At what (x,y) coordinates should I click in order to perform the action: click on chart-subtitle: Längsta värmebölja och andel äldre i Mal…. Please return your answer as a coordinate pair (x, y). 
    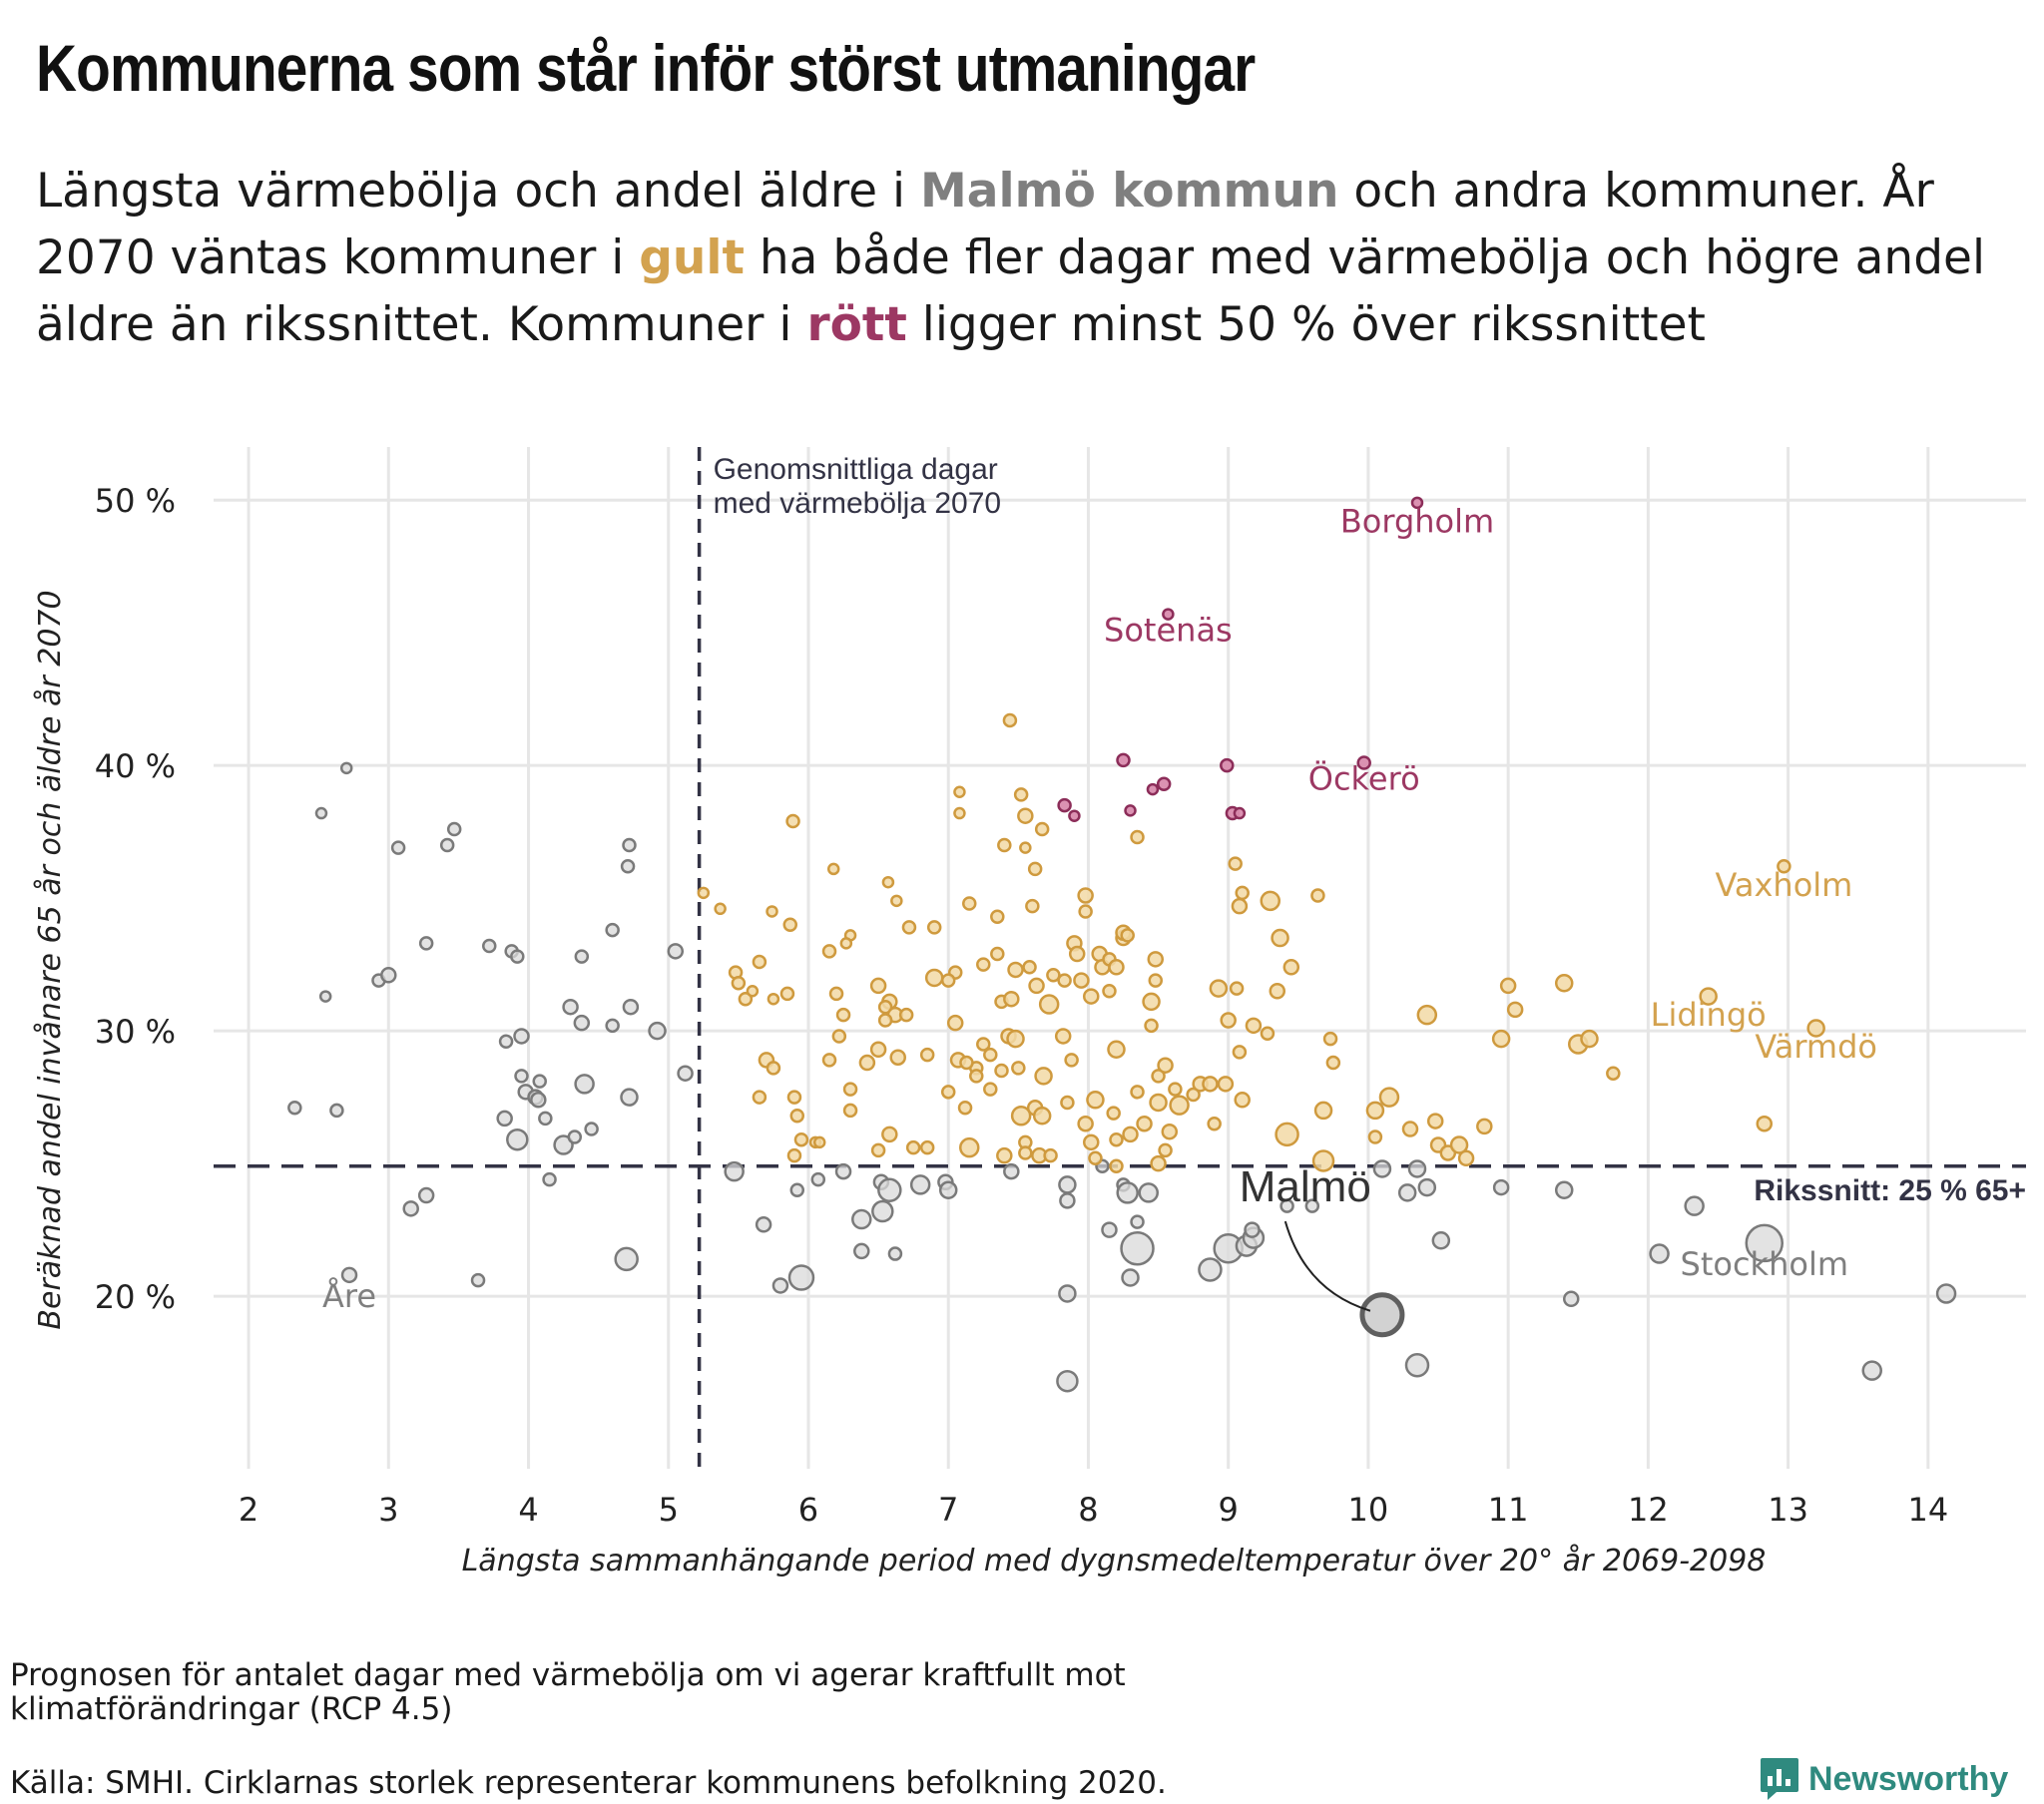
    Looking at the image, I should click on (1024, 258).